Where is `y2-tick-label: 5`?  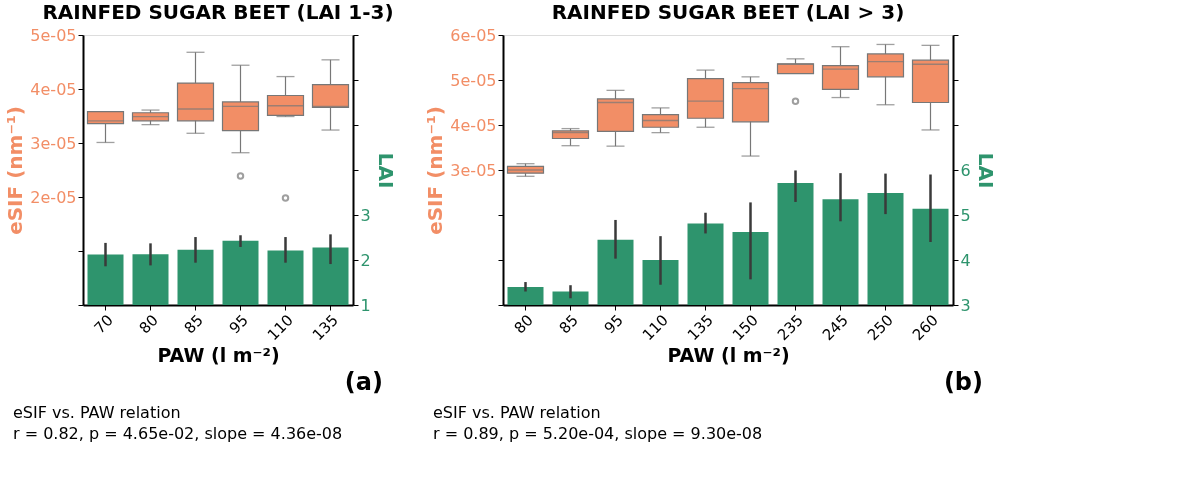
y2-tick-label: 5 is located at coordinates (965, 215).